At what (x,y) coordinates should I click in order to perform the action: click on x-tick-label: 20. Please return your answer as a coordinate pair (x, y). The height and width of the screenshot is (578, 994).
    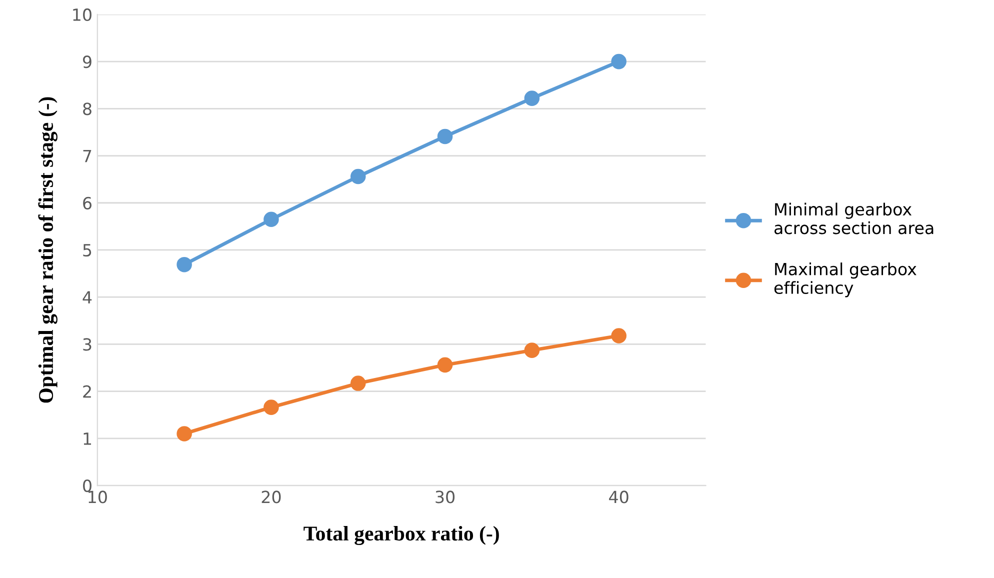
    Looking at the image, I should click on (271, 497).